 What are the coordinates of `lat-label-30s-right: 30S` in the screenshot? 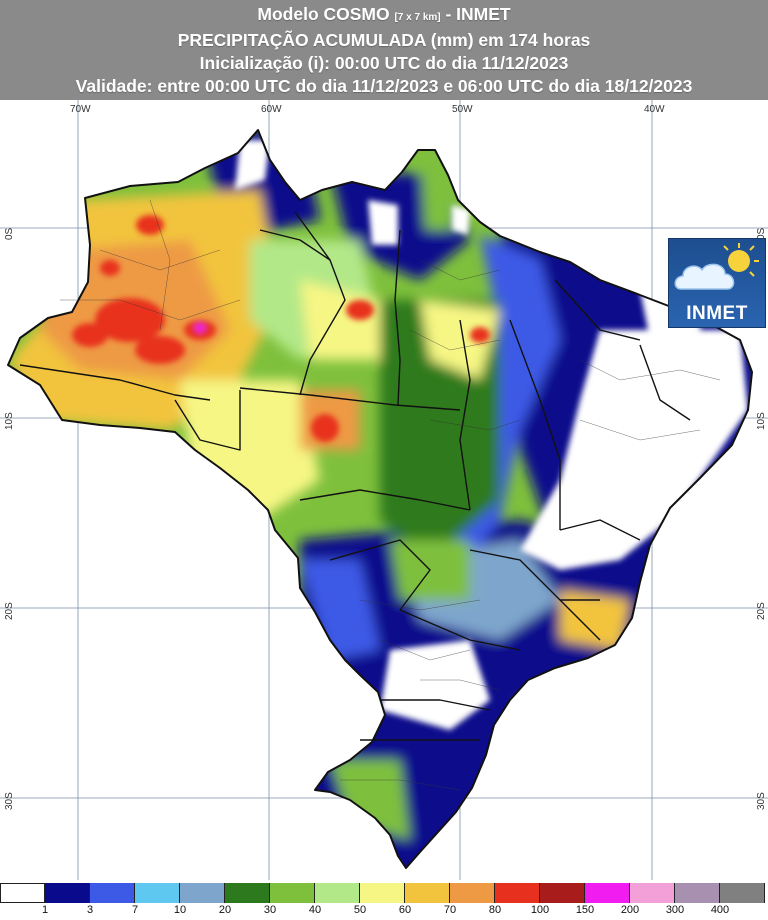 It's located at (761, 801).